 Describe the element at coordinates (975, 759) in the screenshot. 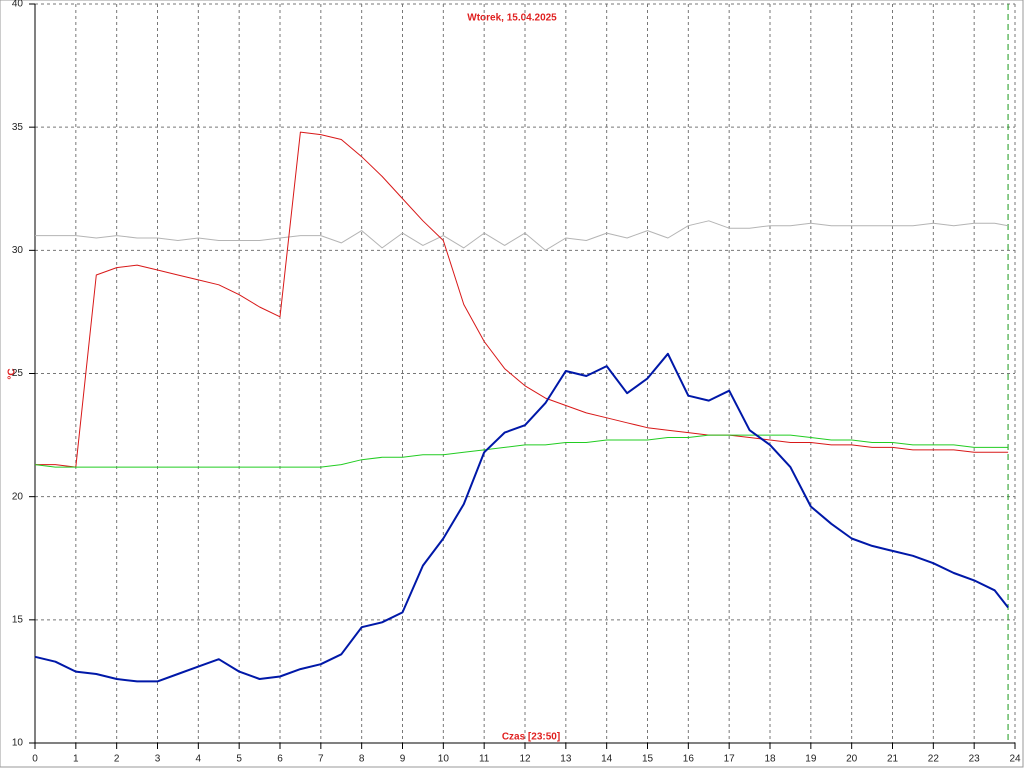

I see `x-tick-label: 23` at that location.